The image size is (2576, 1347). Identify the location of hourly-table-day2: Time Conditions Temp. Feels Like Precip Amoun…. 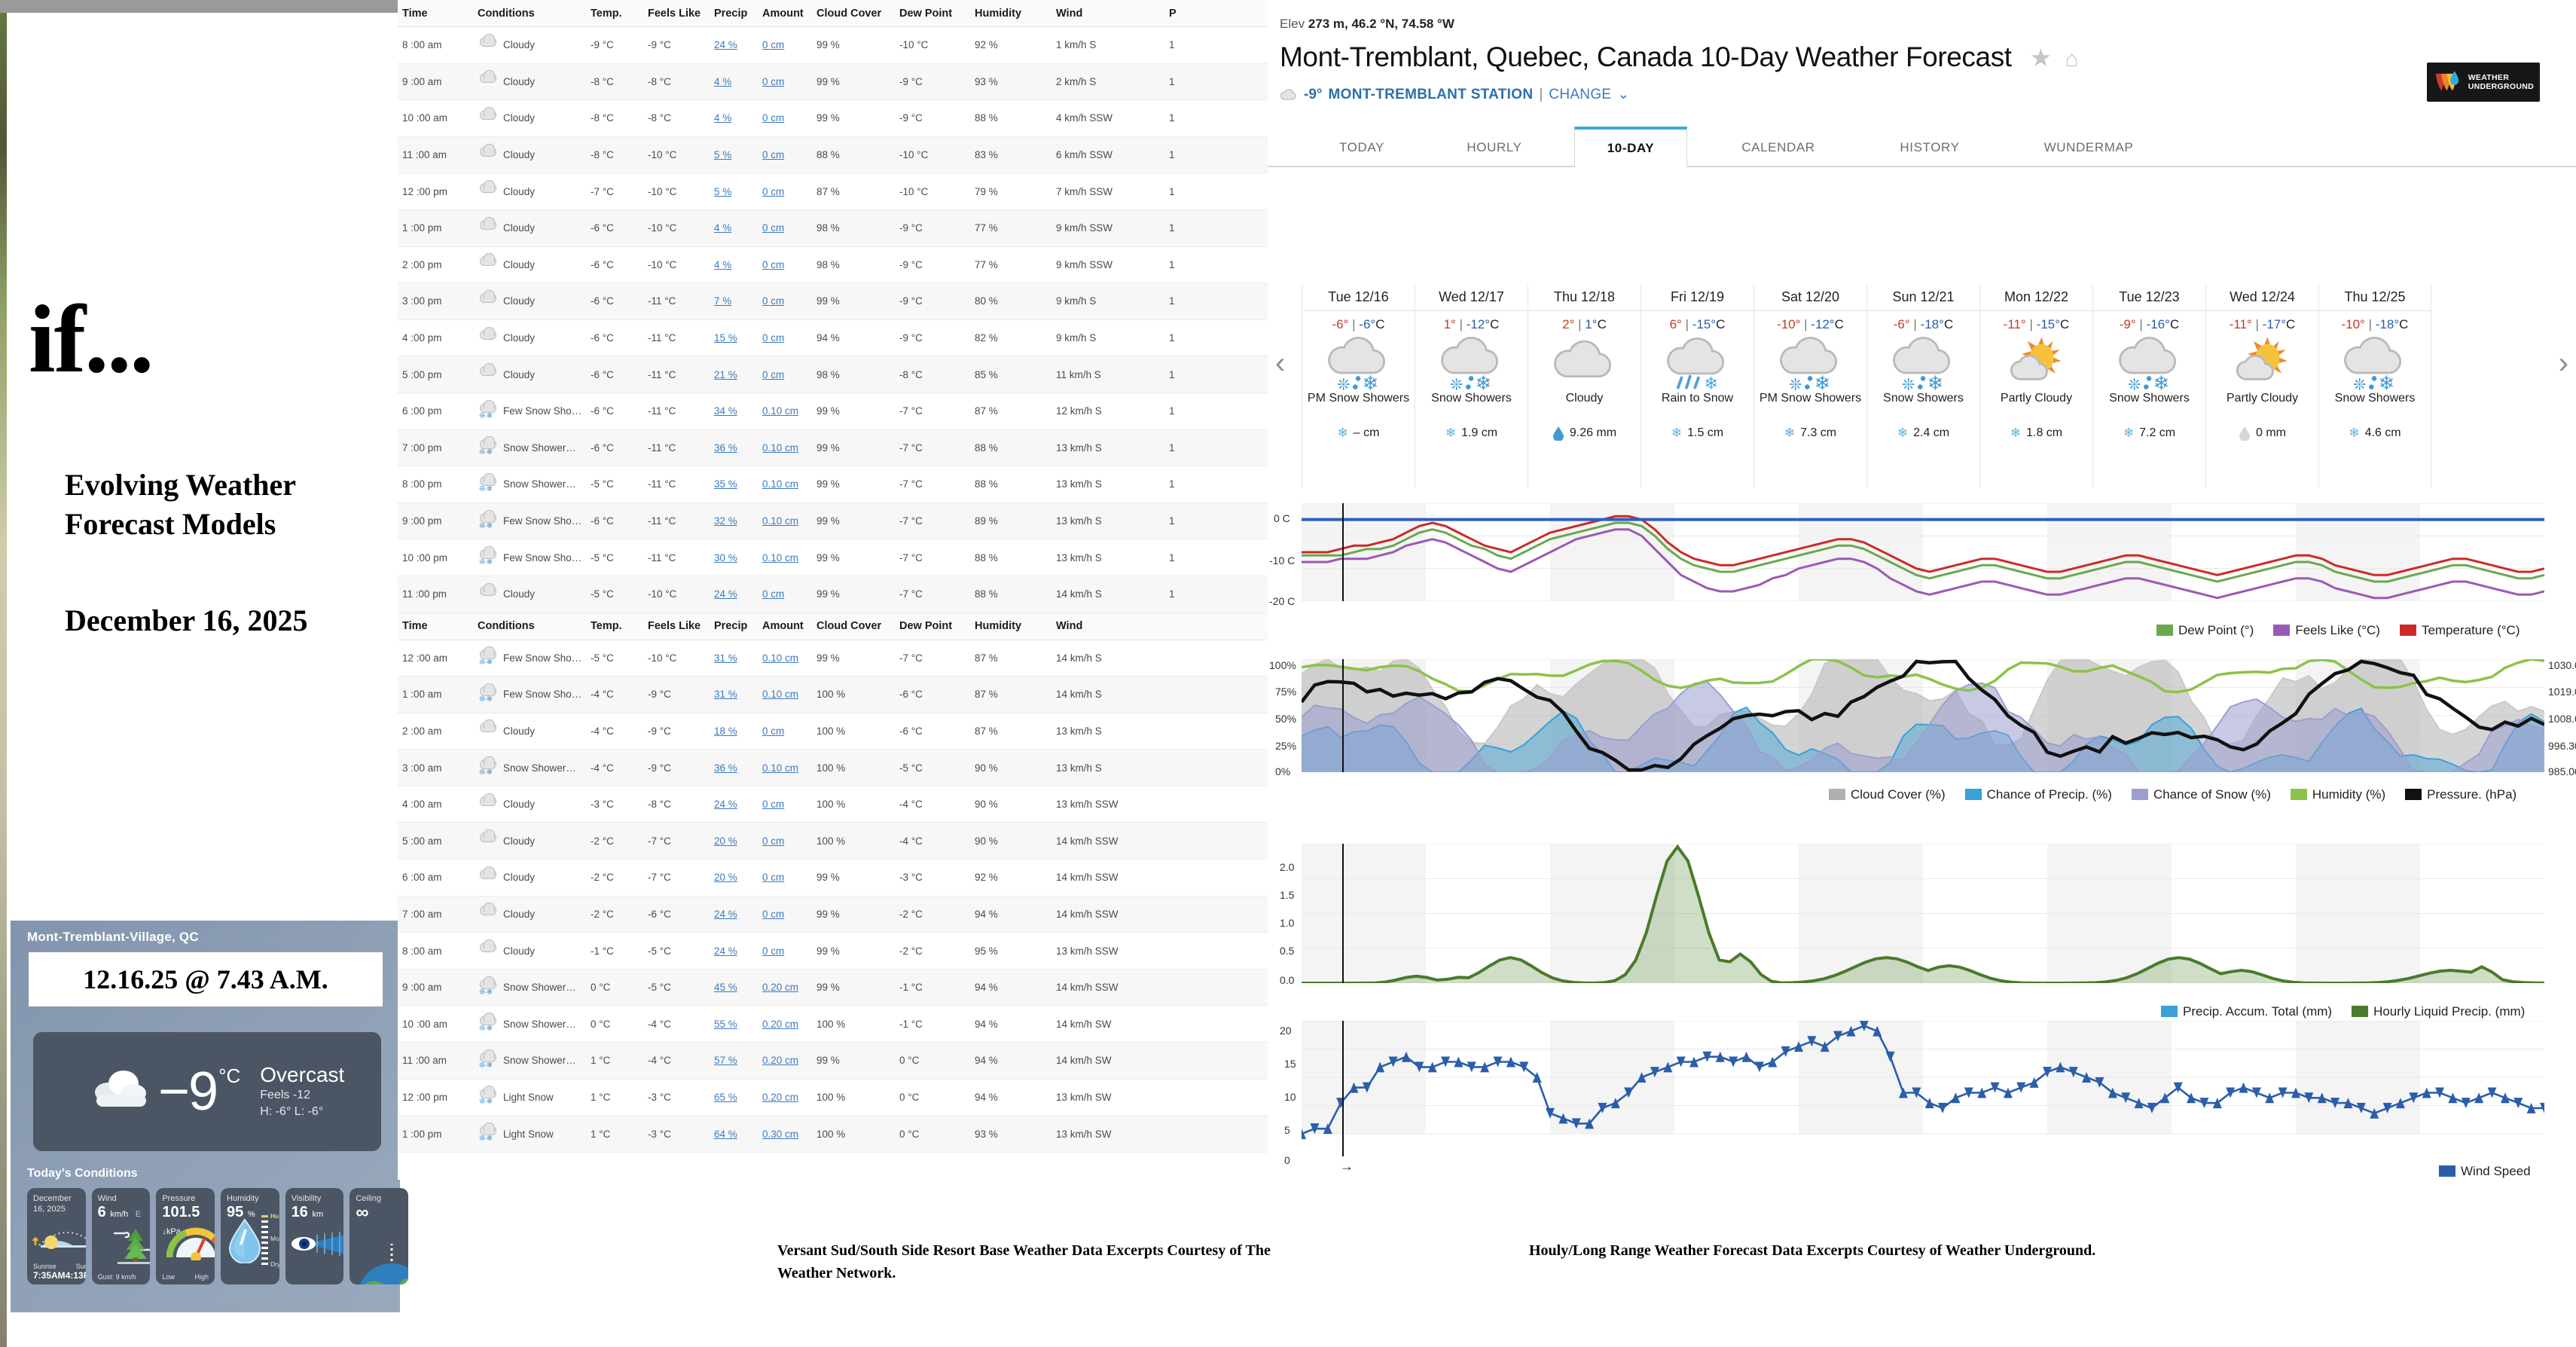
(833, 882).